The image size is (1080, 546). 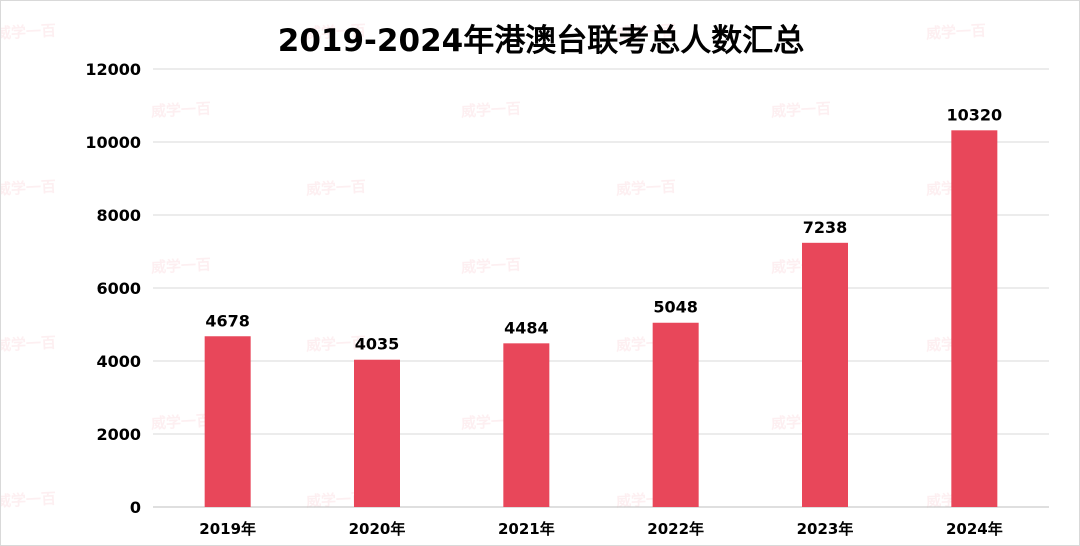 What do you see at coordinates (227, 320) in the screenshot?
I see `data-label: 4678` at bounding box center [227, 320].